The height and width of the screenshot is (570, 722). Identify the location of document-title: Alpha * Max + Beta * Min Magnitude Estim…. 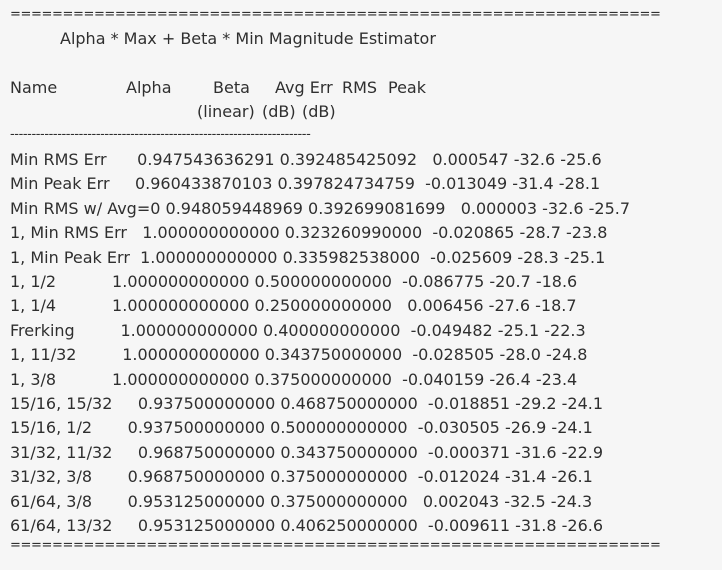
(248, 38).